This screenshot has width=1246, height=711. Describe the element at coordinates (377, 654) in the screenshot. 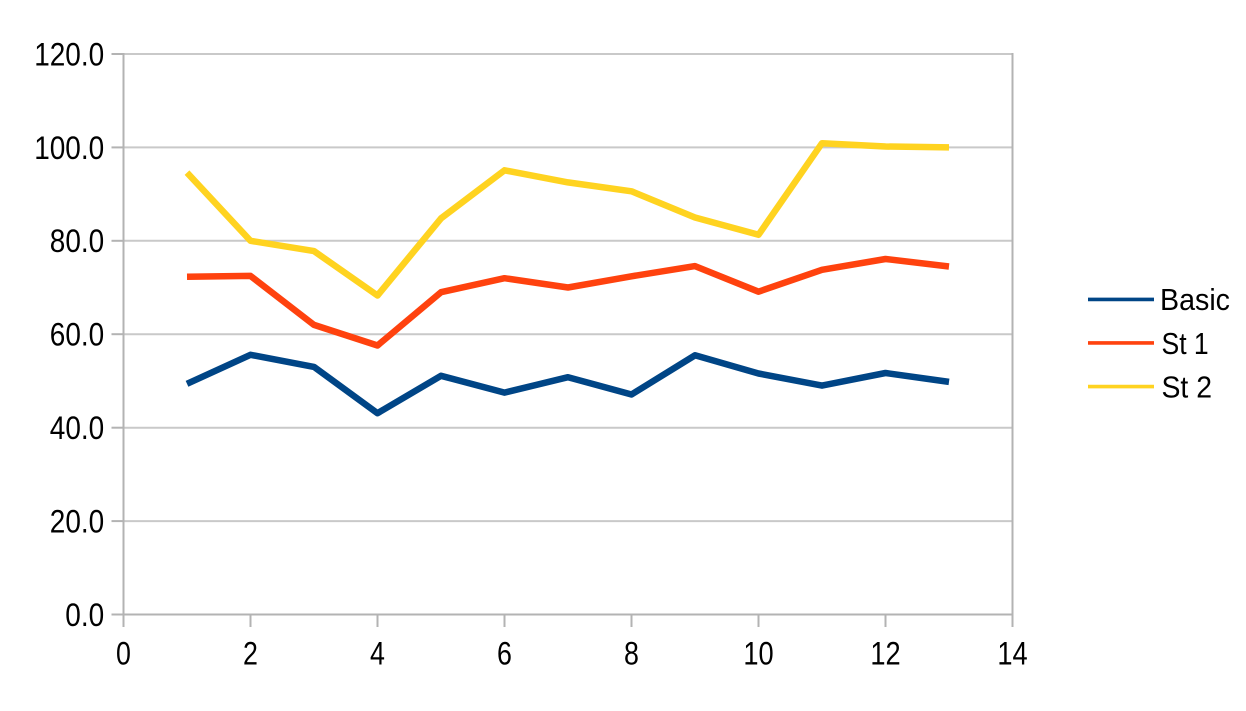

I see `svg-text: 4` at that location.